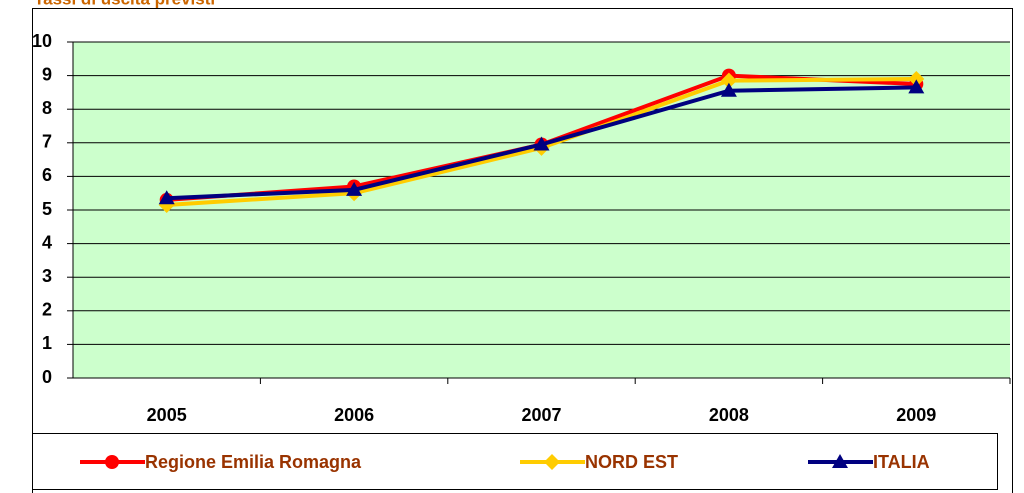 This screenshot has height=493, width=1024. I want to click on y-tick-label: 1, so click(47, 343).